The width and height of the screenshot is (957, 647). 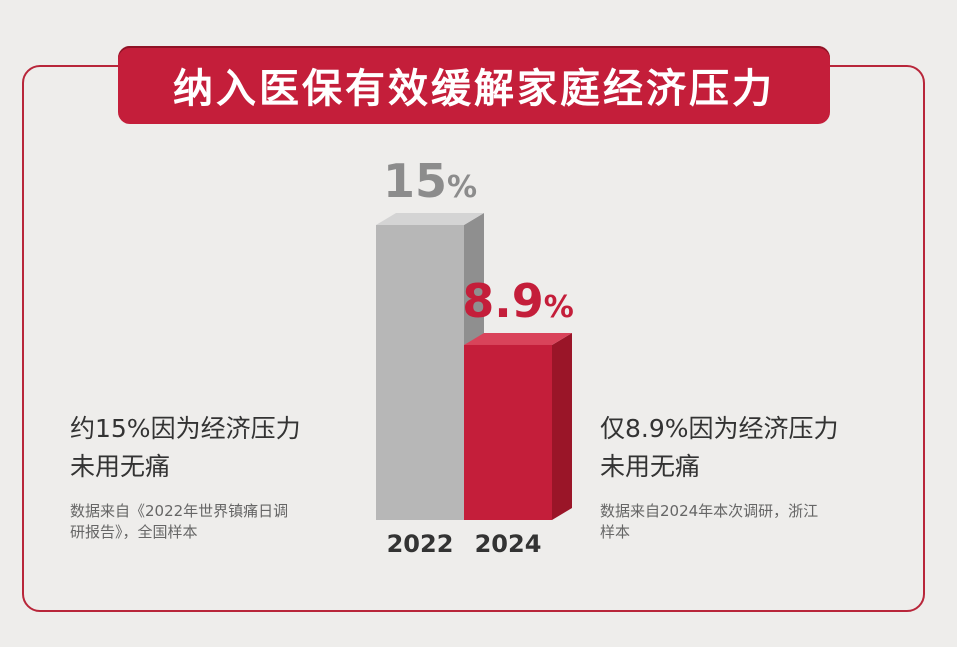 I want to click on page-title: 纳入医保有效缓解家庭经济压力, so click(x=474, y=89).